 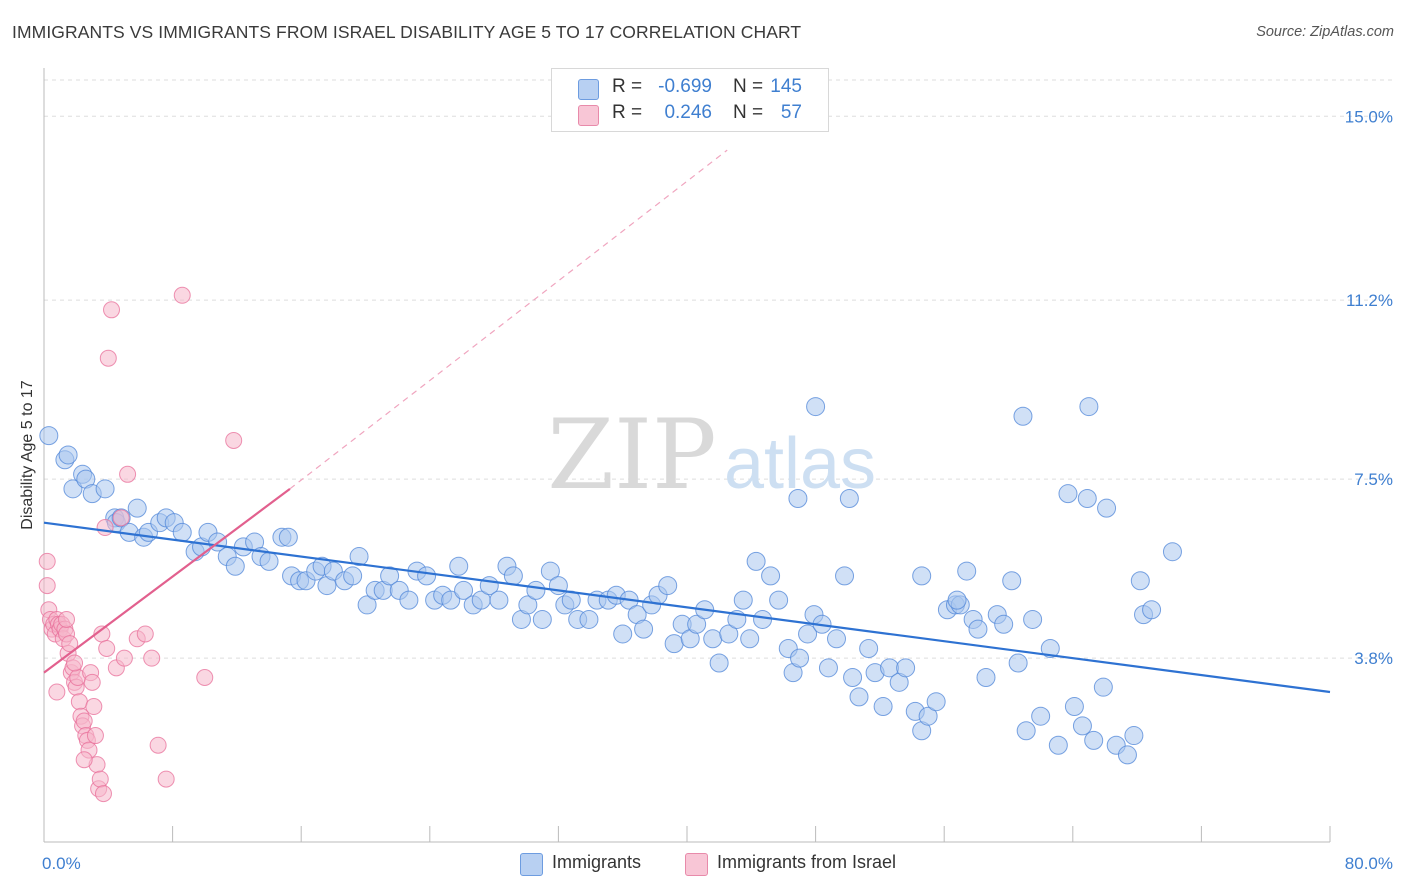 I want to click on y-tick-label: 7.5%, so click(x=1373, y=479).